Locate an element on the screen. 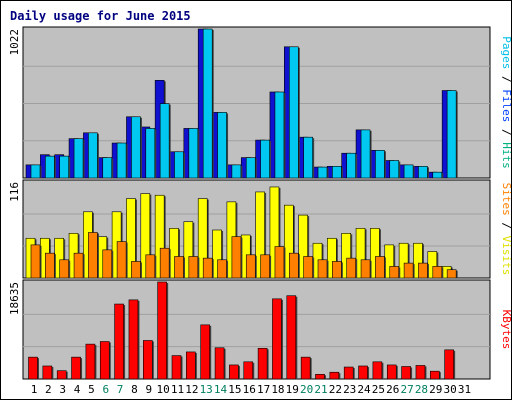 This screenshot has width=512, height=400. x-tick-label: 19 is located at coordinates (292, 389).